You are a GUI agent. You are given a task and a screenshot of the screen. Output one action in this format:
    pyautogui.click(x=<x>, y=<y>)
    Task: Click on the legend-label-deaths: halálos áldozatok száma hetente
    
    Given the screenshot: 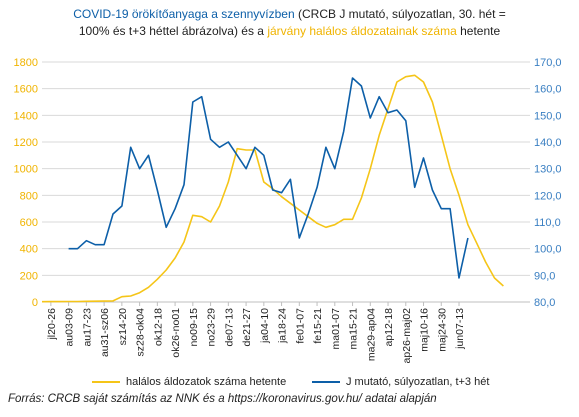 What is the action you would take?
    pyautogui.click(x=206, y=382)
    